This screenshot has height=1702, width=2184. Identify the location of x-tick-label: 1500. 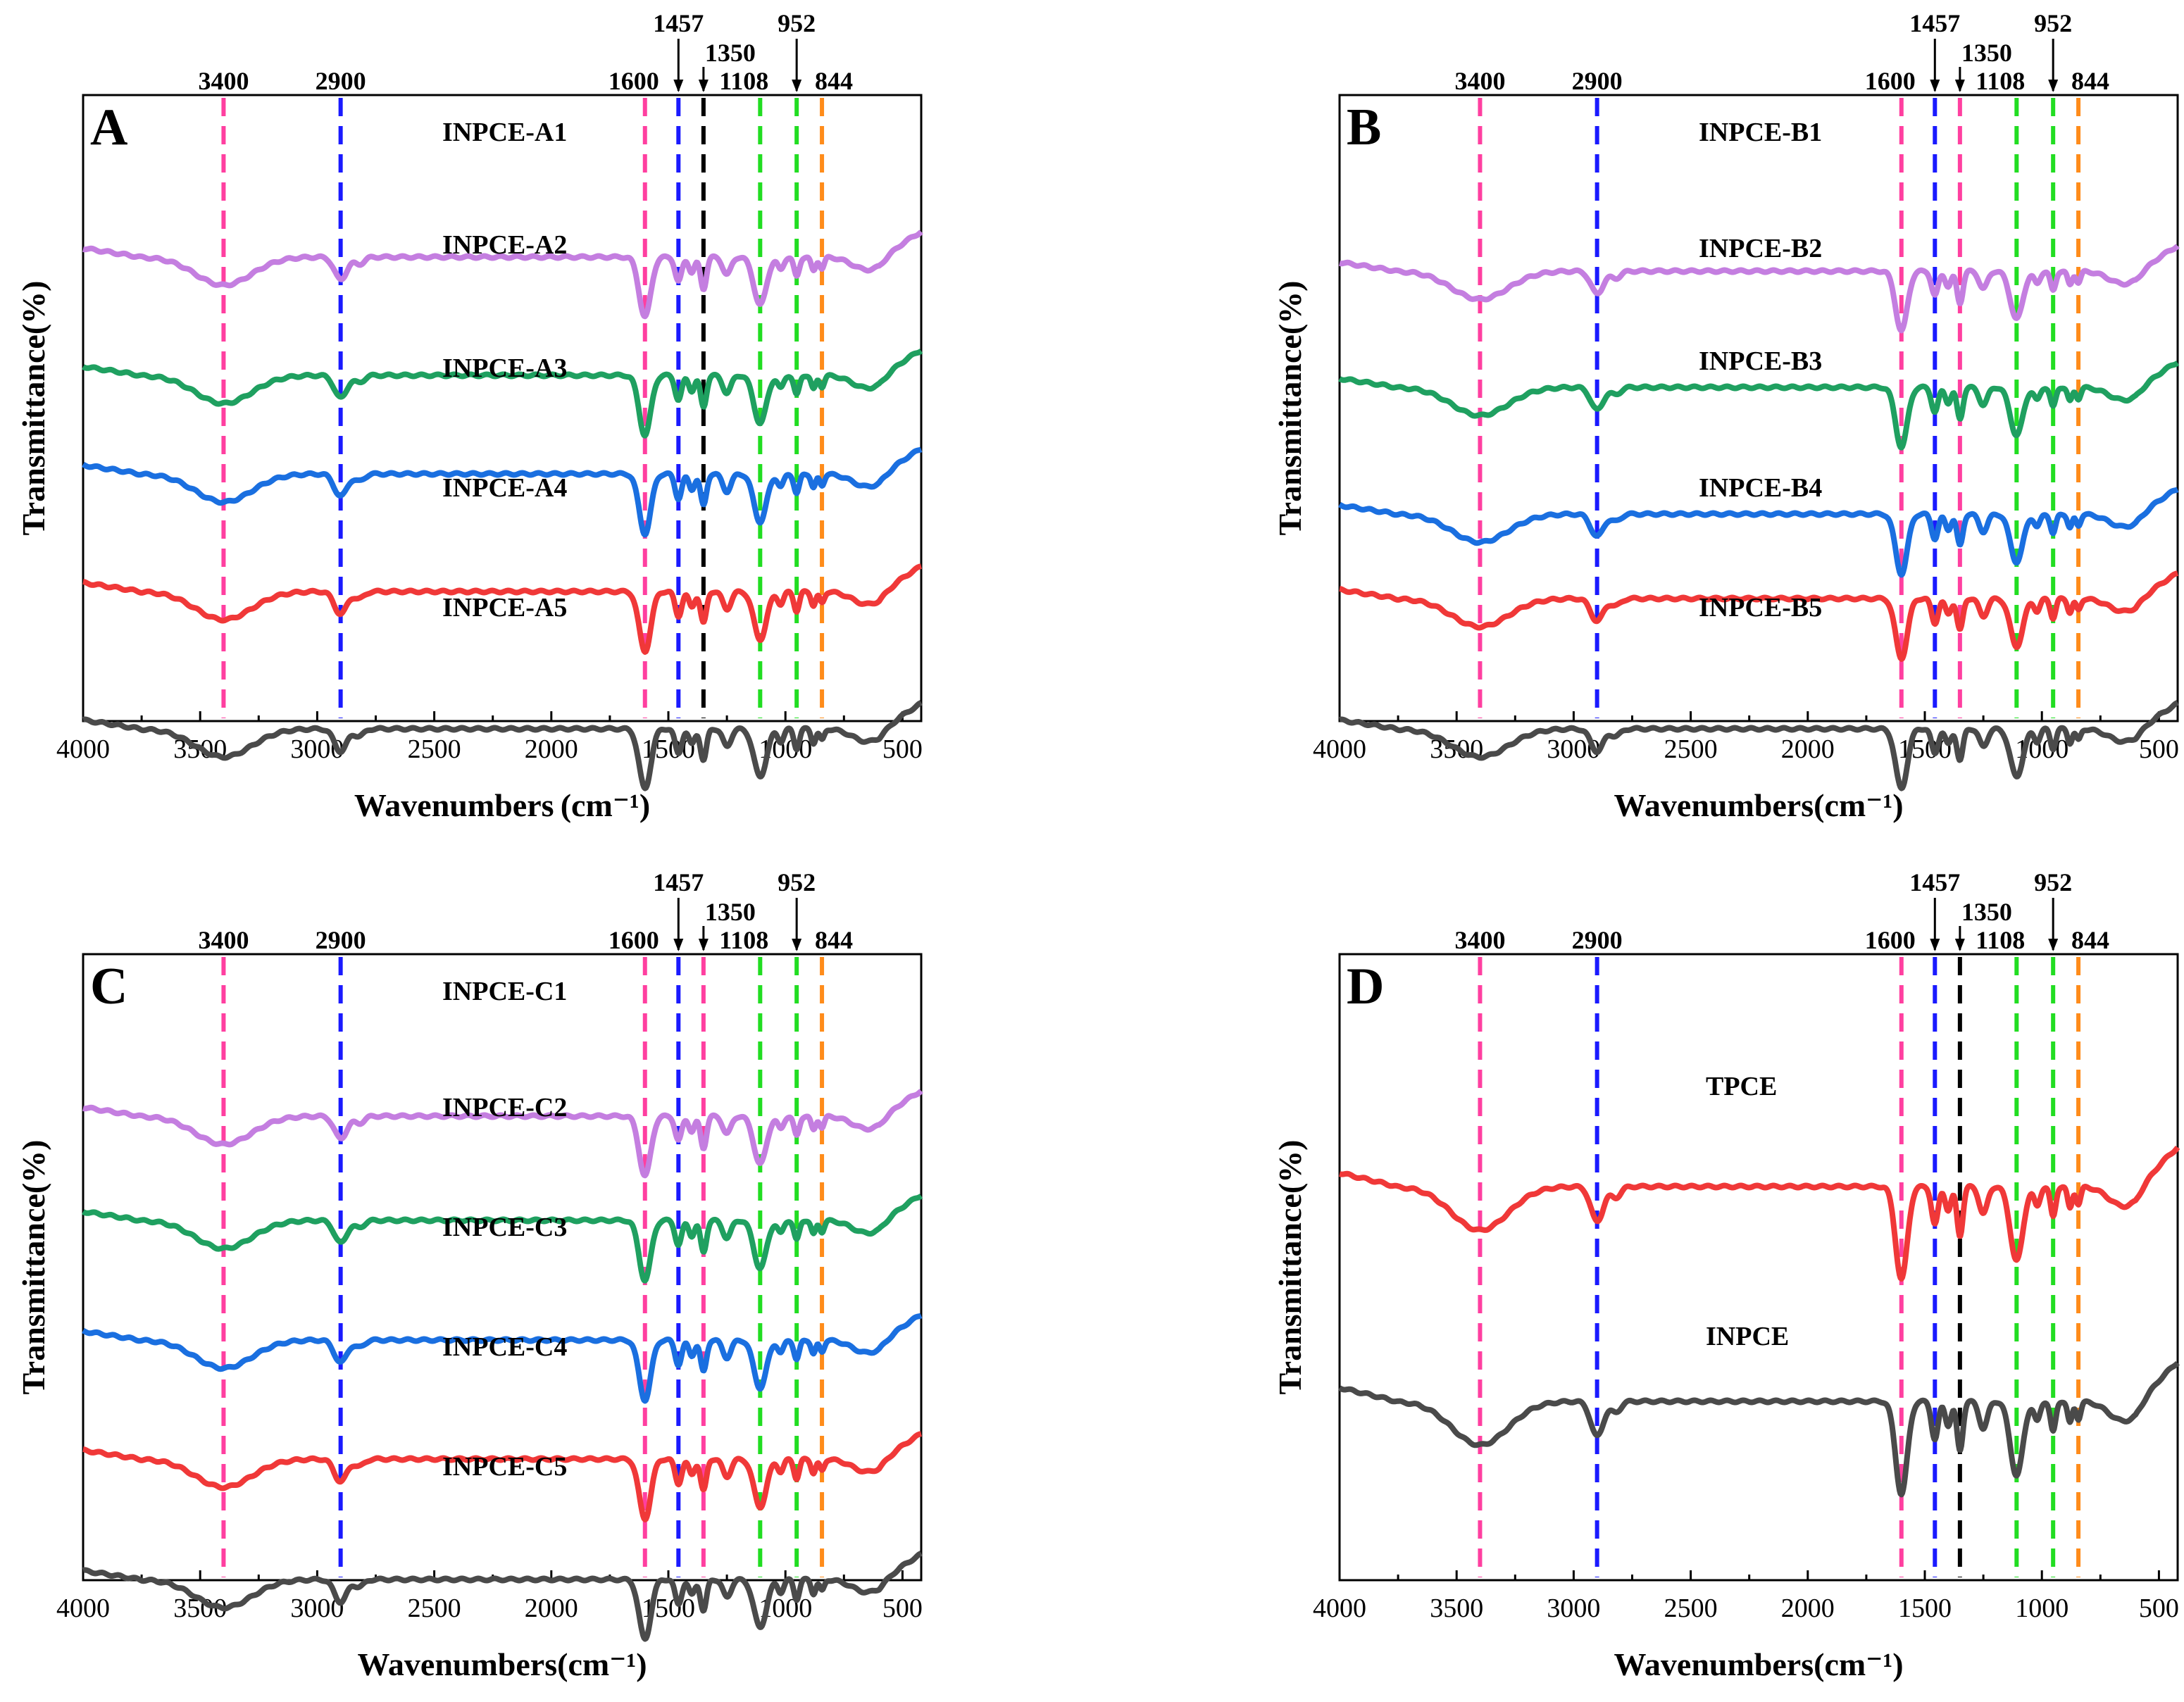
(1925, 1608).